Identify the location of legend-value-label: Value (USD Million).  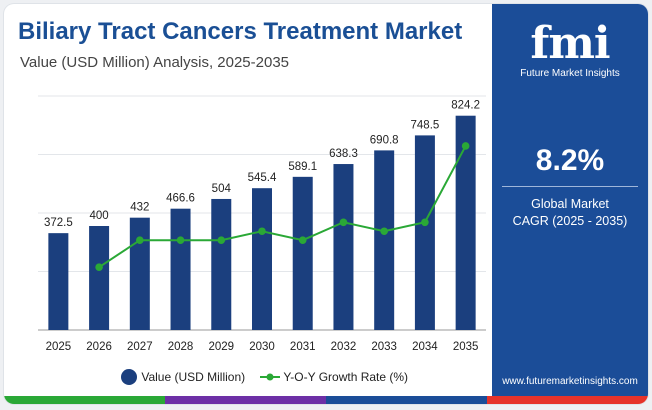
(193, 377).